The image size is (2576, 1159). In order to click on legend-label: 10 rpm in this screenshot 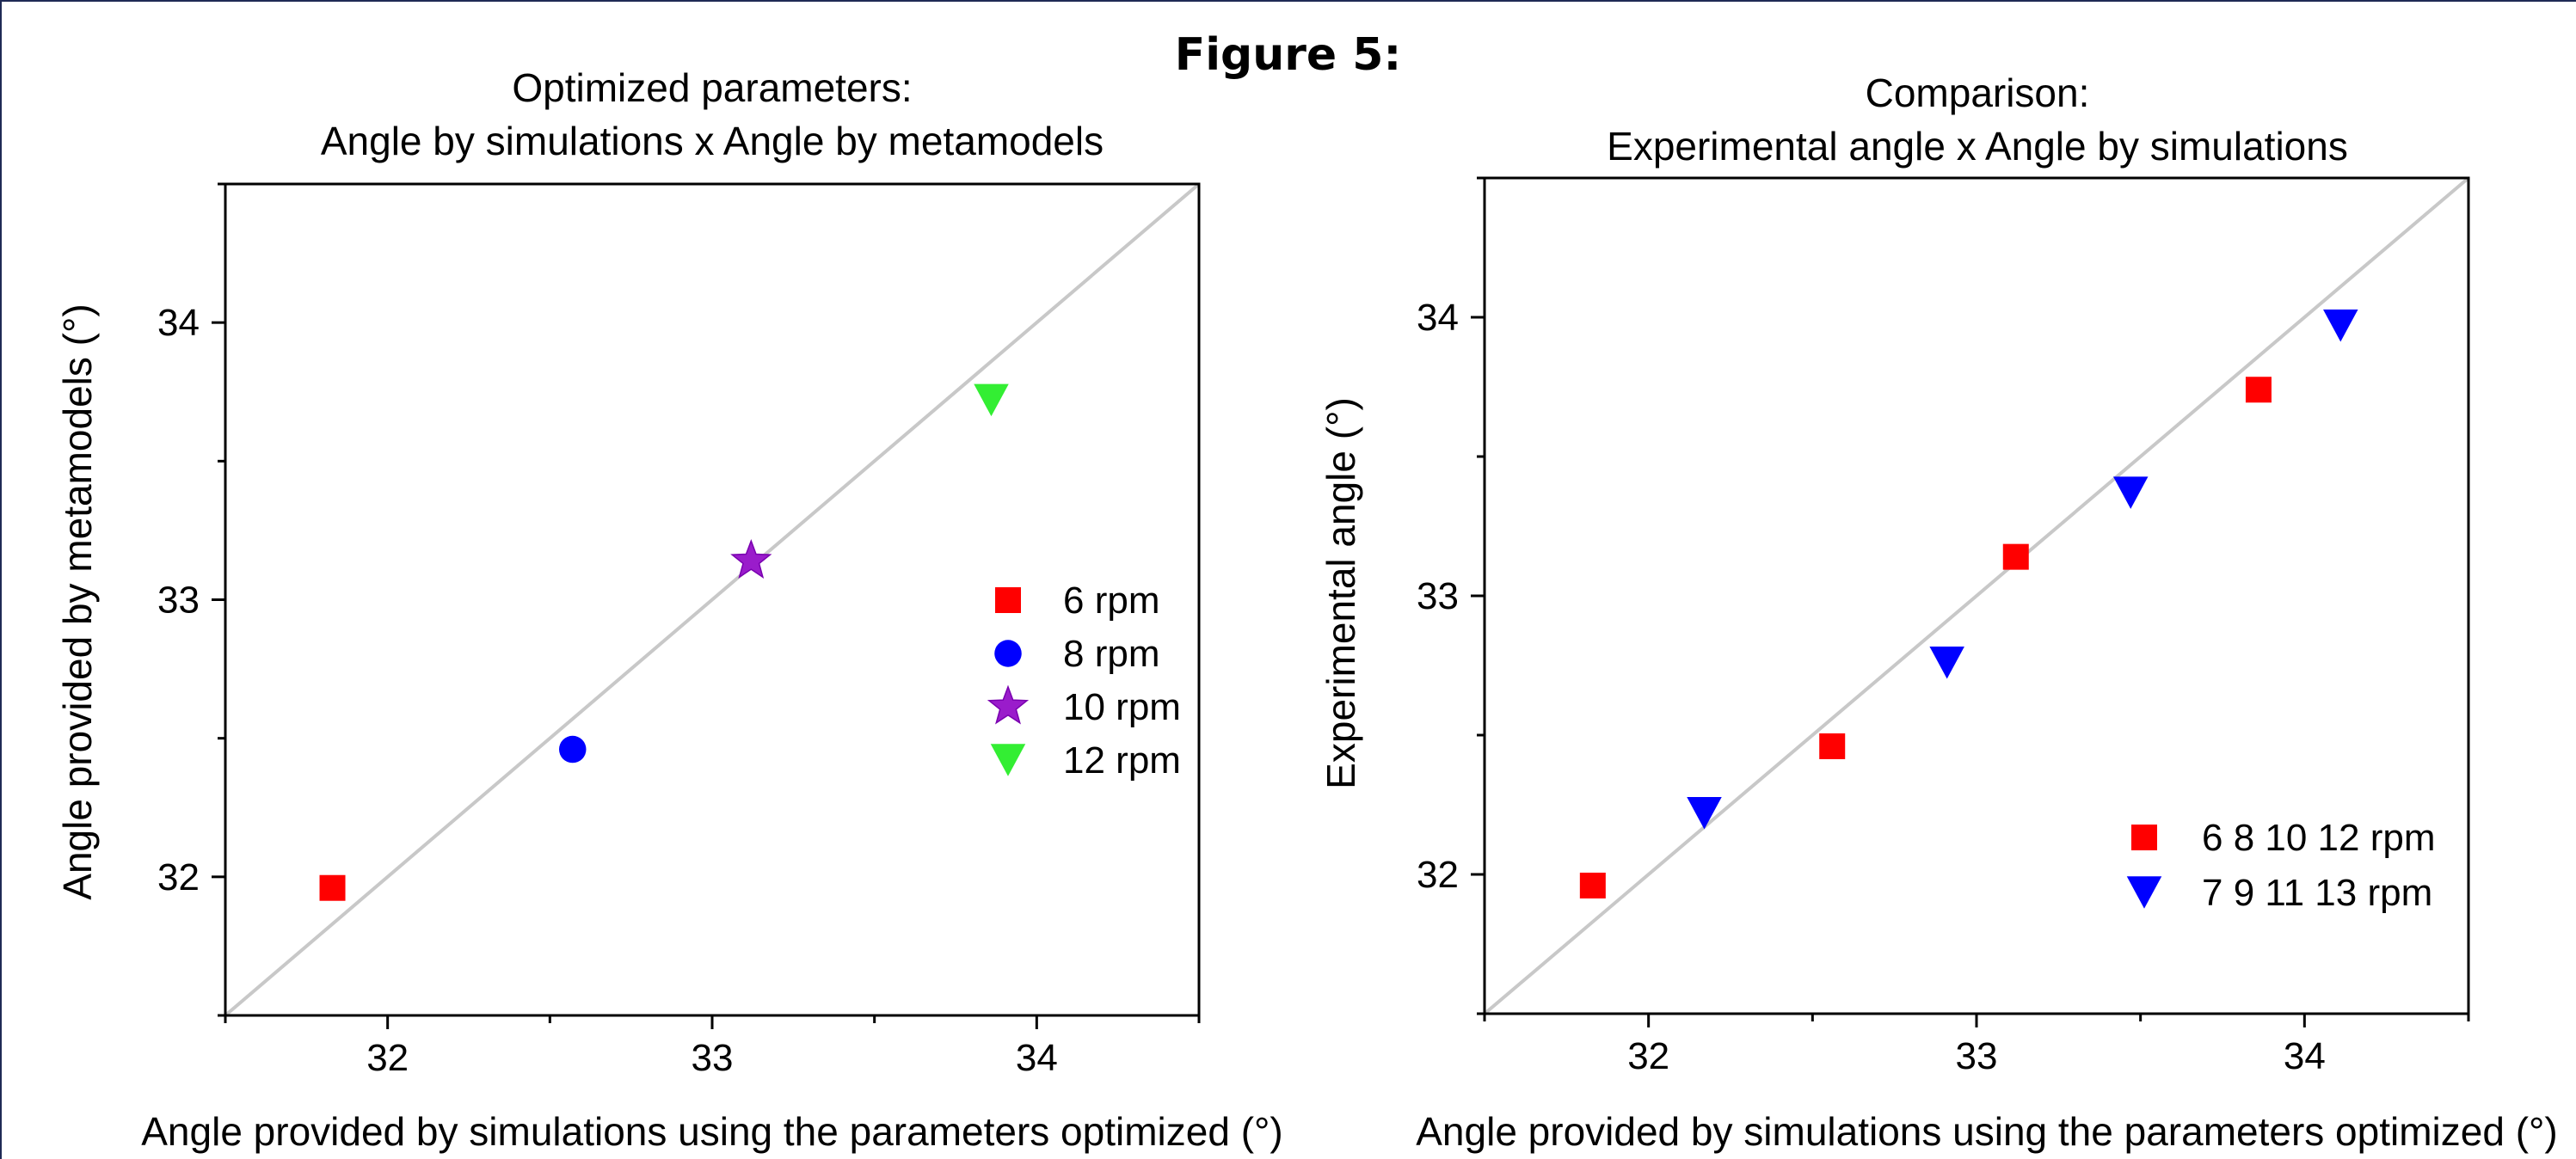, I will do `click(1122, 707)`.